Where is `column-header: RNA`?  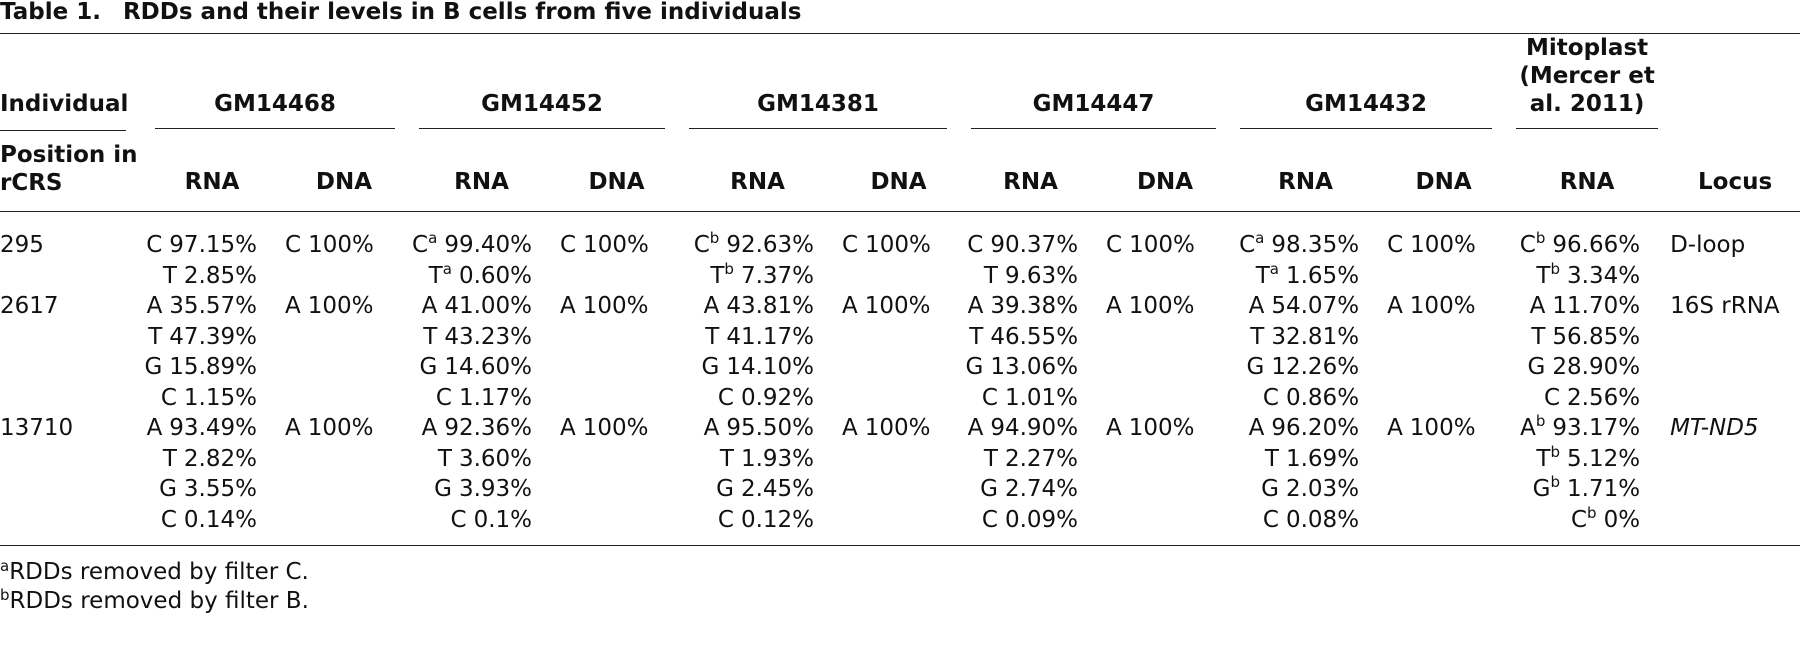
column-header: RNA is located at coordinates (482, 176).